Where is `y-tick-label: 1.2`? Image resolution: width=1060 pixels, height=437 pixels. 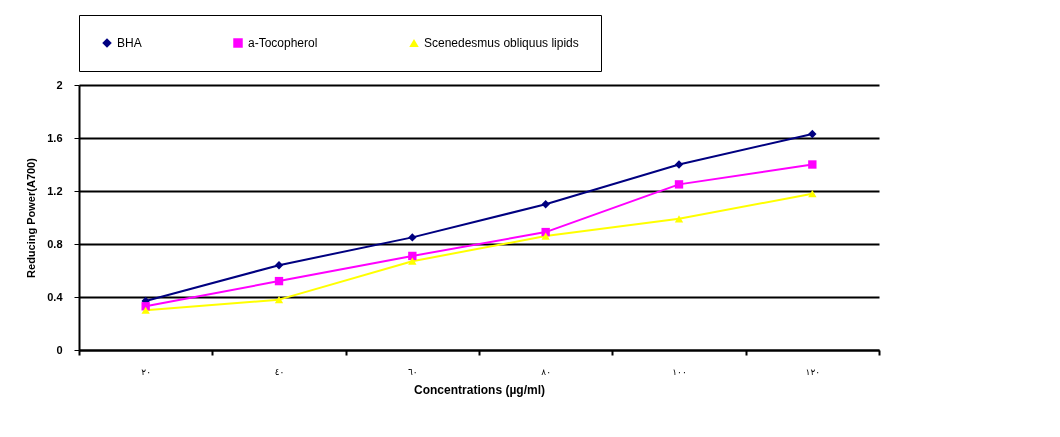
y-tick-label: 1.2 is located at coordinates (55, 190).